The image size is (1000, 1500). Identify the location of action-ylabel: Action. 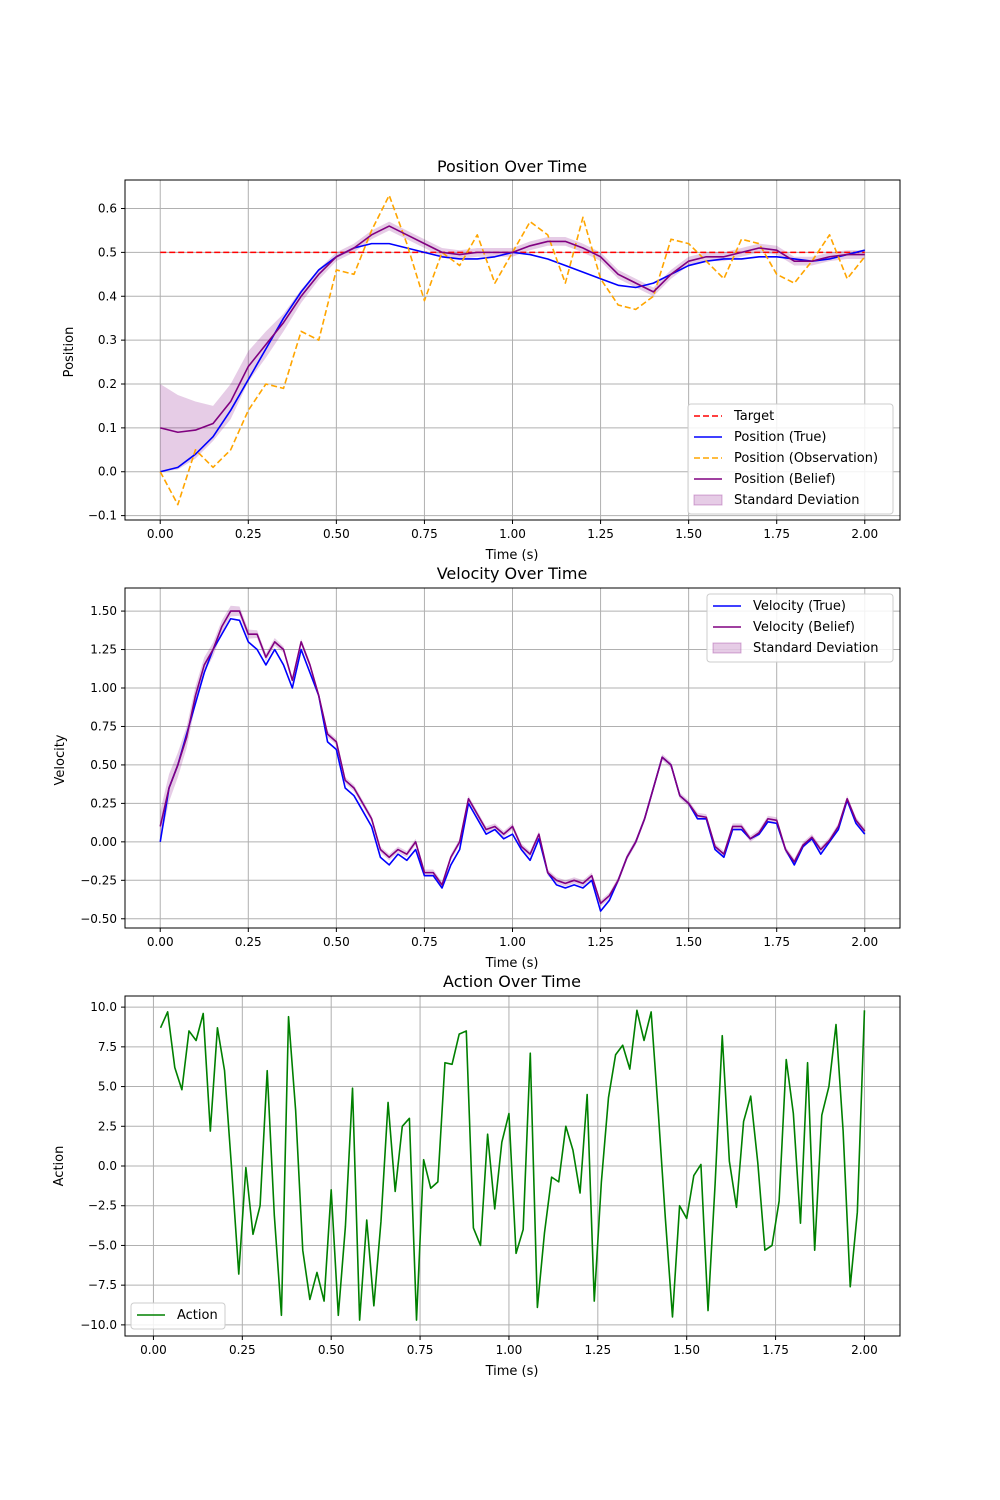
(59, 1166).